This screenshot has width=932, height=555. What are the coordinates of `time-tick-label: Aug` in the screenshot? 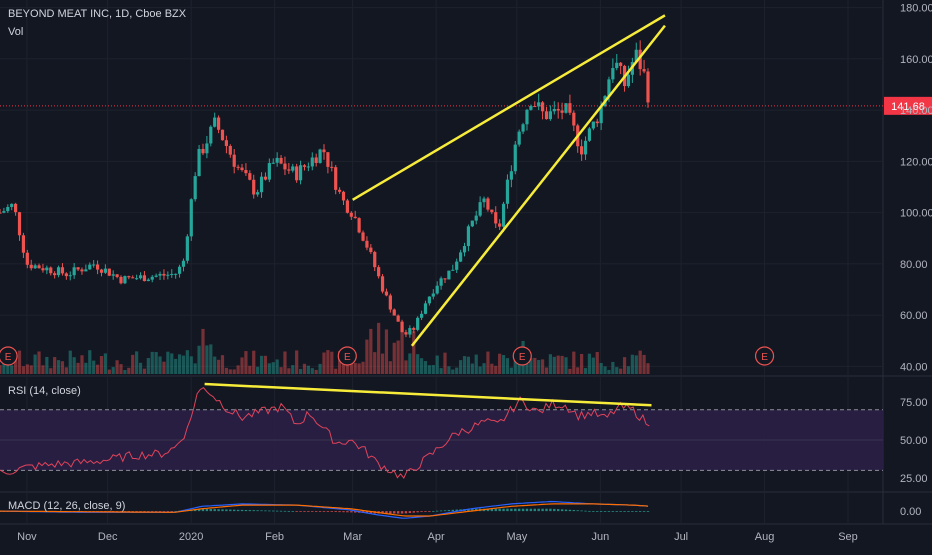 It's located at (765, 537).